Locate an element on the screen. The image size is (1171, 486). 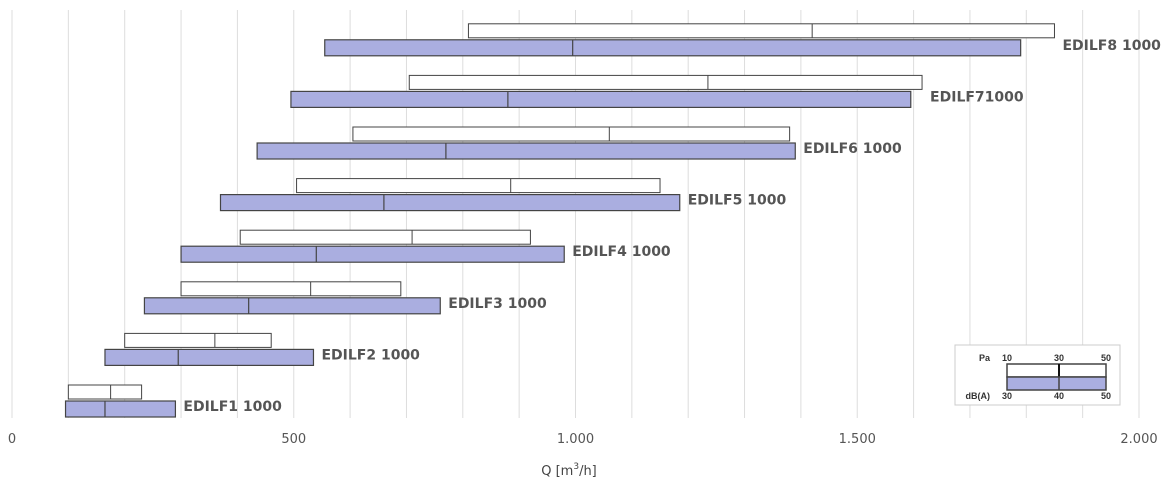
series-label: EDILF1 1000 is located at coordinates (232, 407).